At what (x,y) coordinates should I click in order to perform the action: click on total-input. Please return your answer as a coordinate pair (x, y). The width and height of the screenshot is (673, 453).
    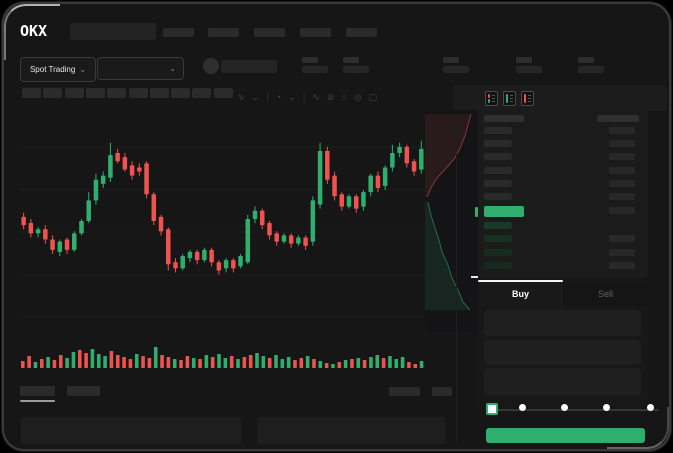
    Looking at the image, I should click on (562, 381).